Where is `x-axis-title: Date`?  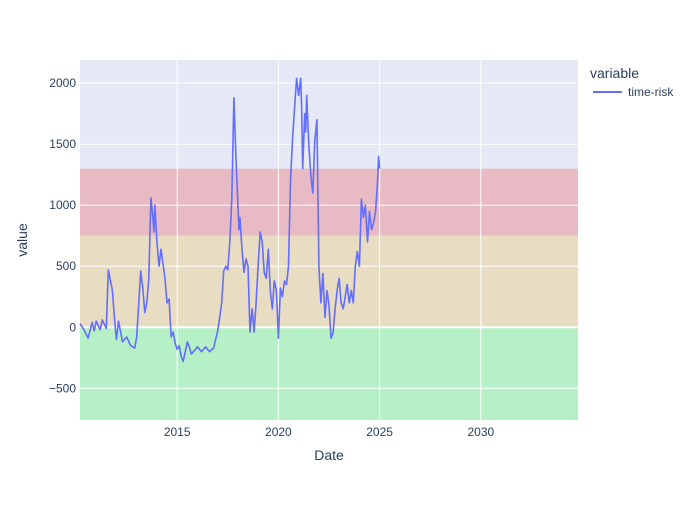
x-axis-title: Date is located at coordinates (329, 455).